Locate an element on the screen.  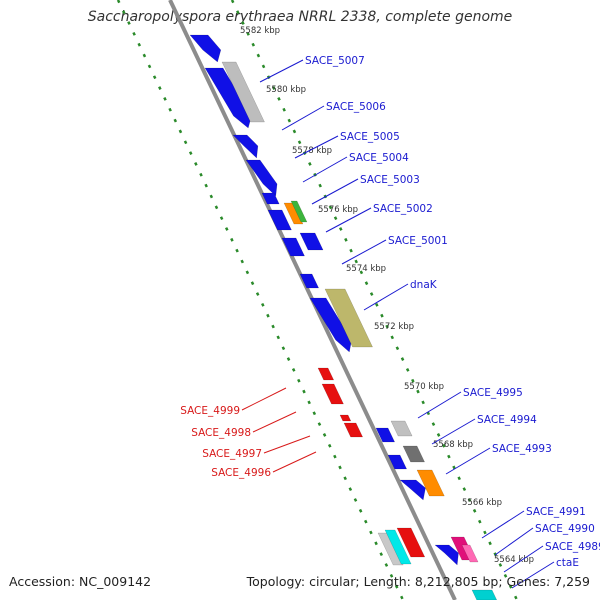
gene-label-plus: SACE_4990 is located at coordinates (565, 529).